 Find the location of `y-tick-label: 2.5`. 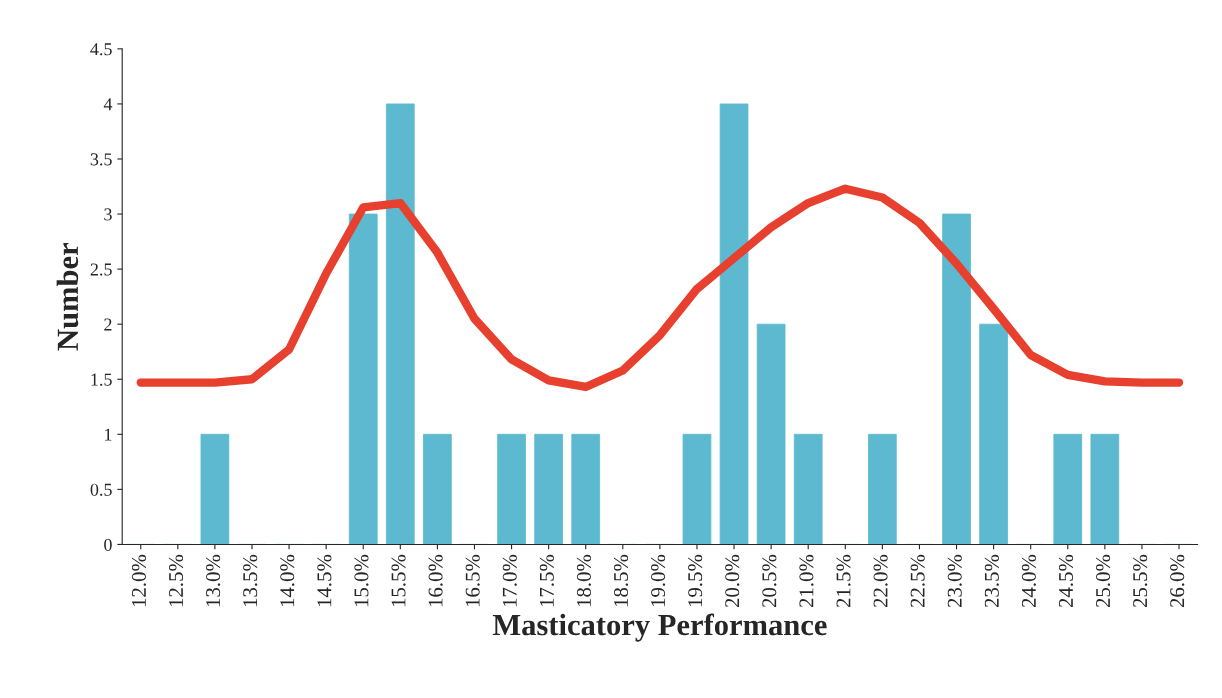

y-tick-label: 2.5 is located at coordinates (101, 269).